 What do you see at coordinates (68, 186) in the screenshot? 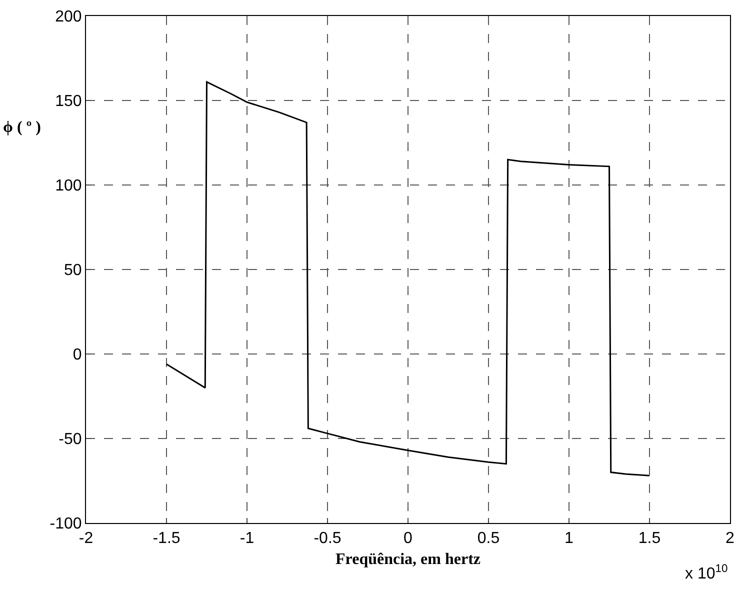
I see `y-tick-label: 100` at bounding box center [68, 186].